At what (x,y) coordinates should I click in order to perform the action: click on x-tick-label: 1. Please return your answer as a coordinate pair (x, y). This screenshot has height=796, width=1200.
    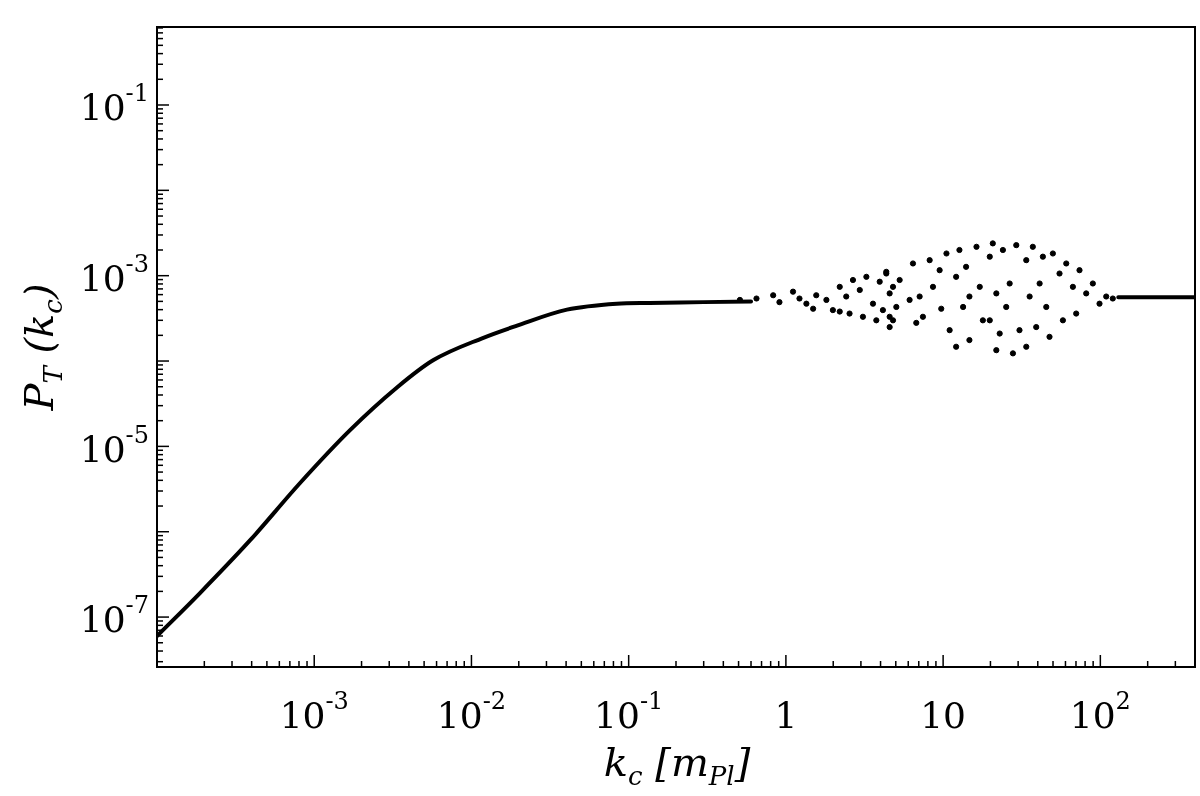
    Looking at the image, I should click on (786, 716).